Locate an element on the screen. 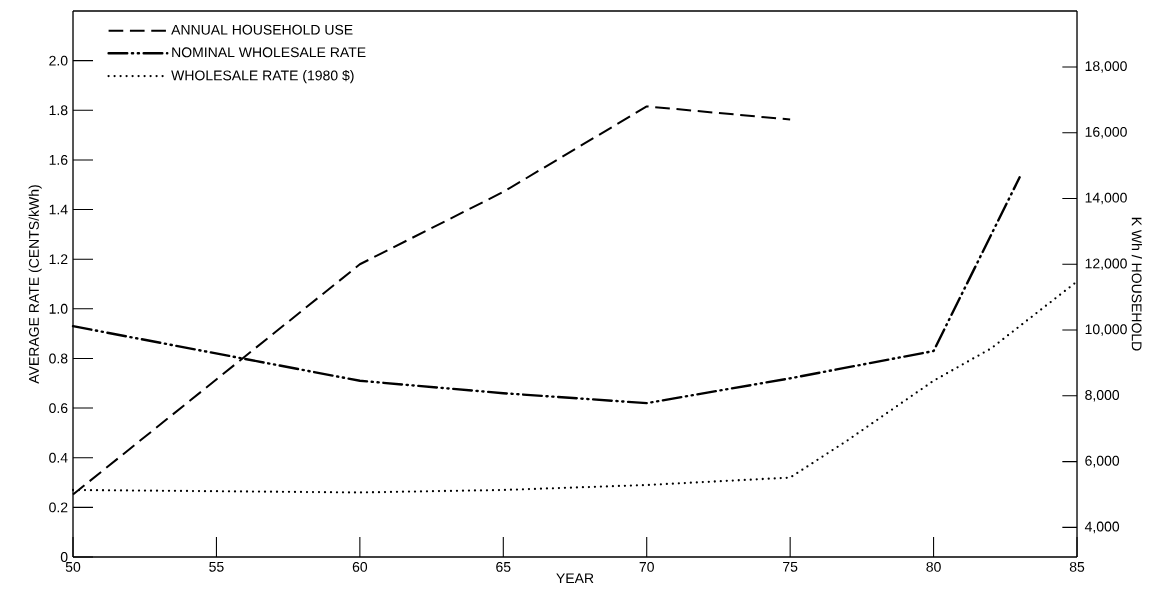  y2-tick-label: 8,000 is located at coordinates (1102, 396).